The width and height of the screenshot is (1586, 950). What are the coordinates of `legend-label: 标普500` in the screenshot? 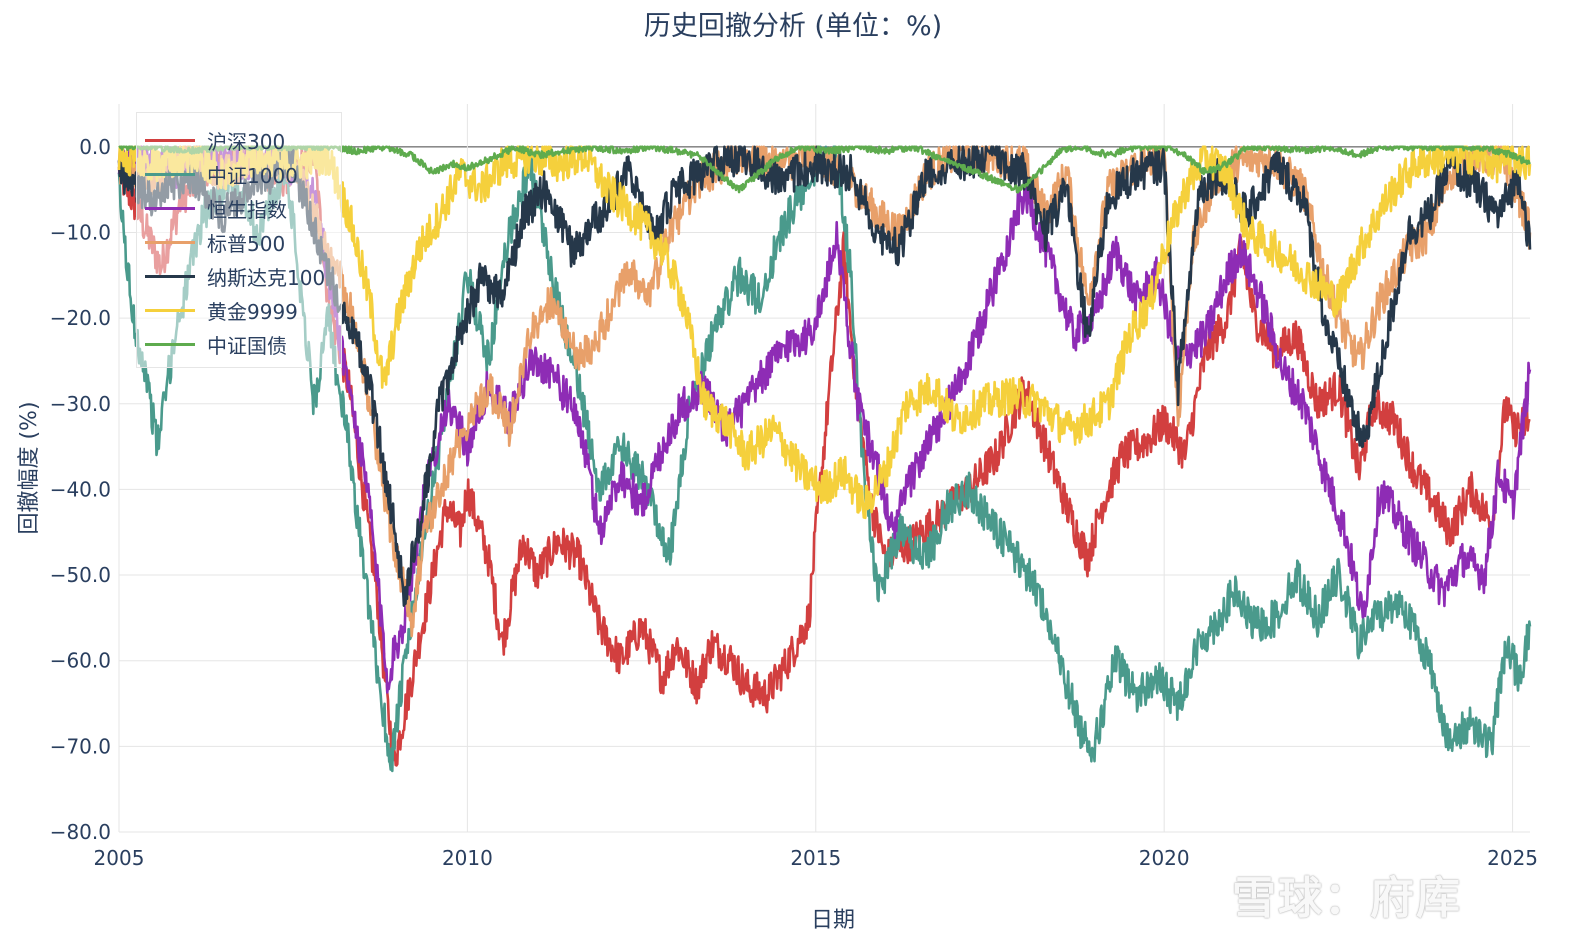 It's located at (246, 243).